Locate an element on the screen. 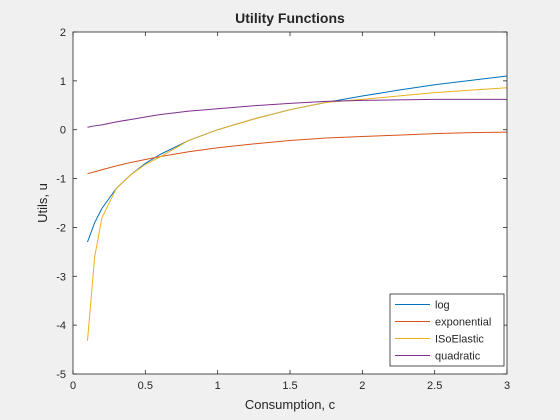 The image size is (560, 420). legend-label-log: log is located at coordinates (442, 306).